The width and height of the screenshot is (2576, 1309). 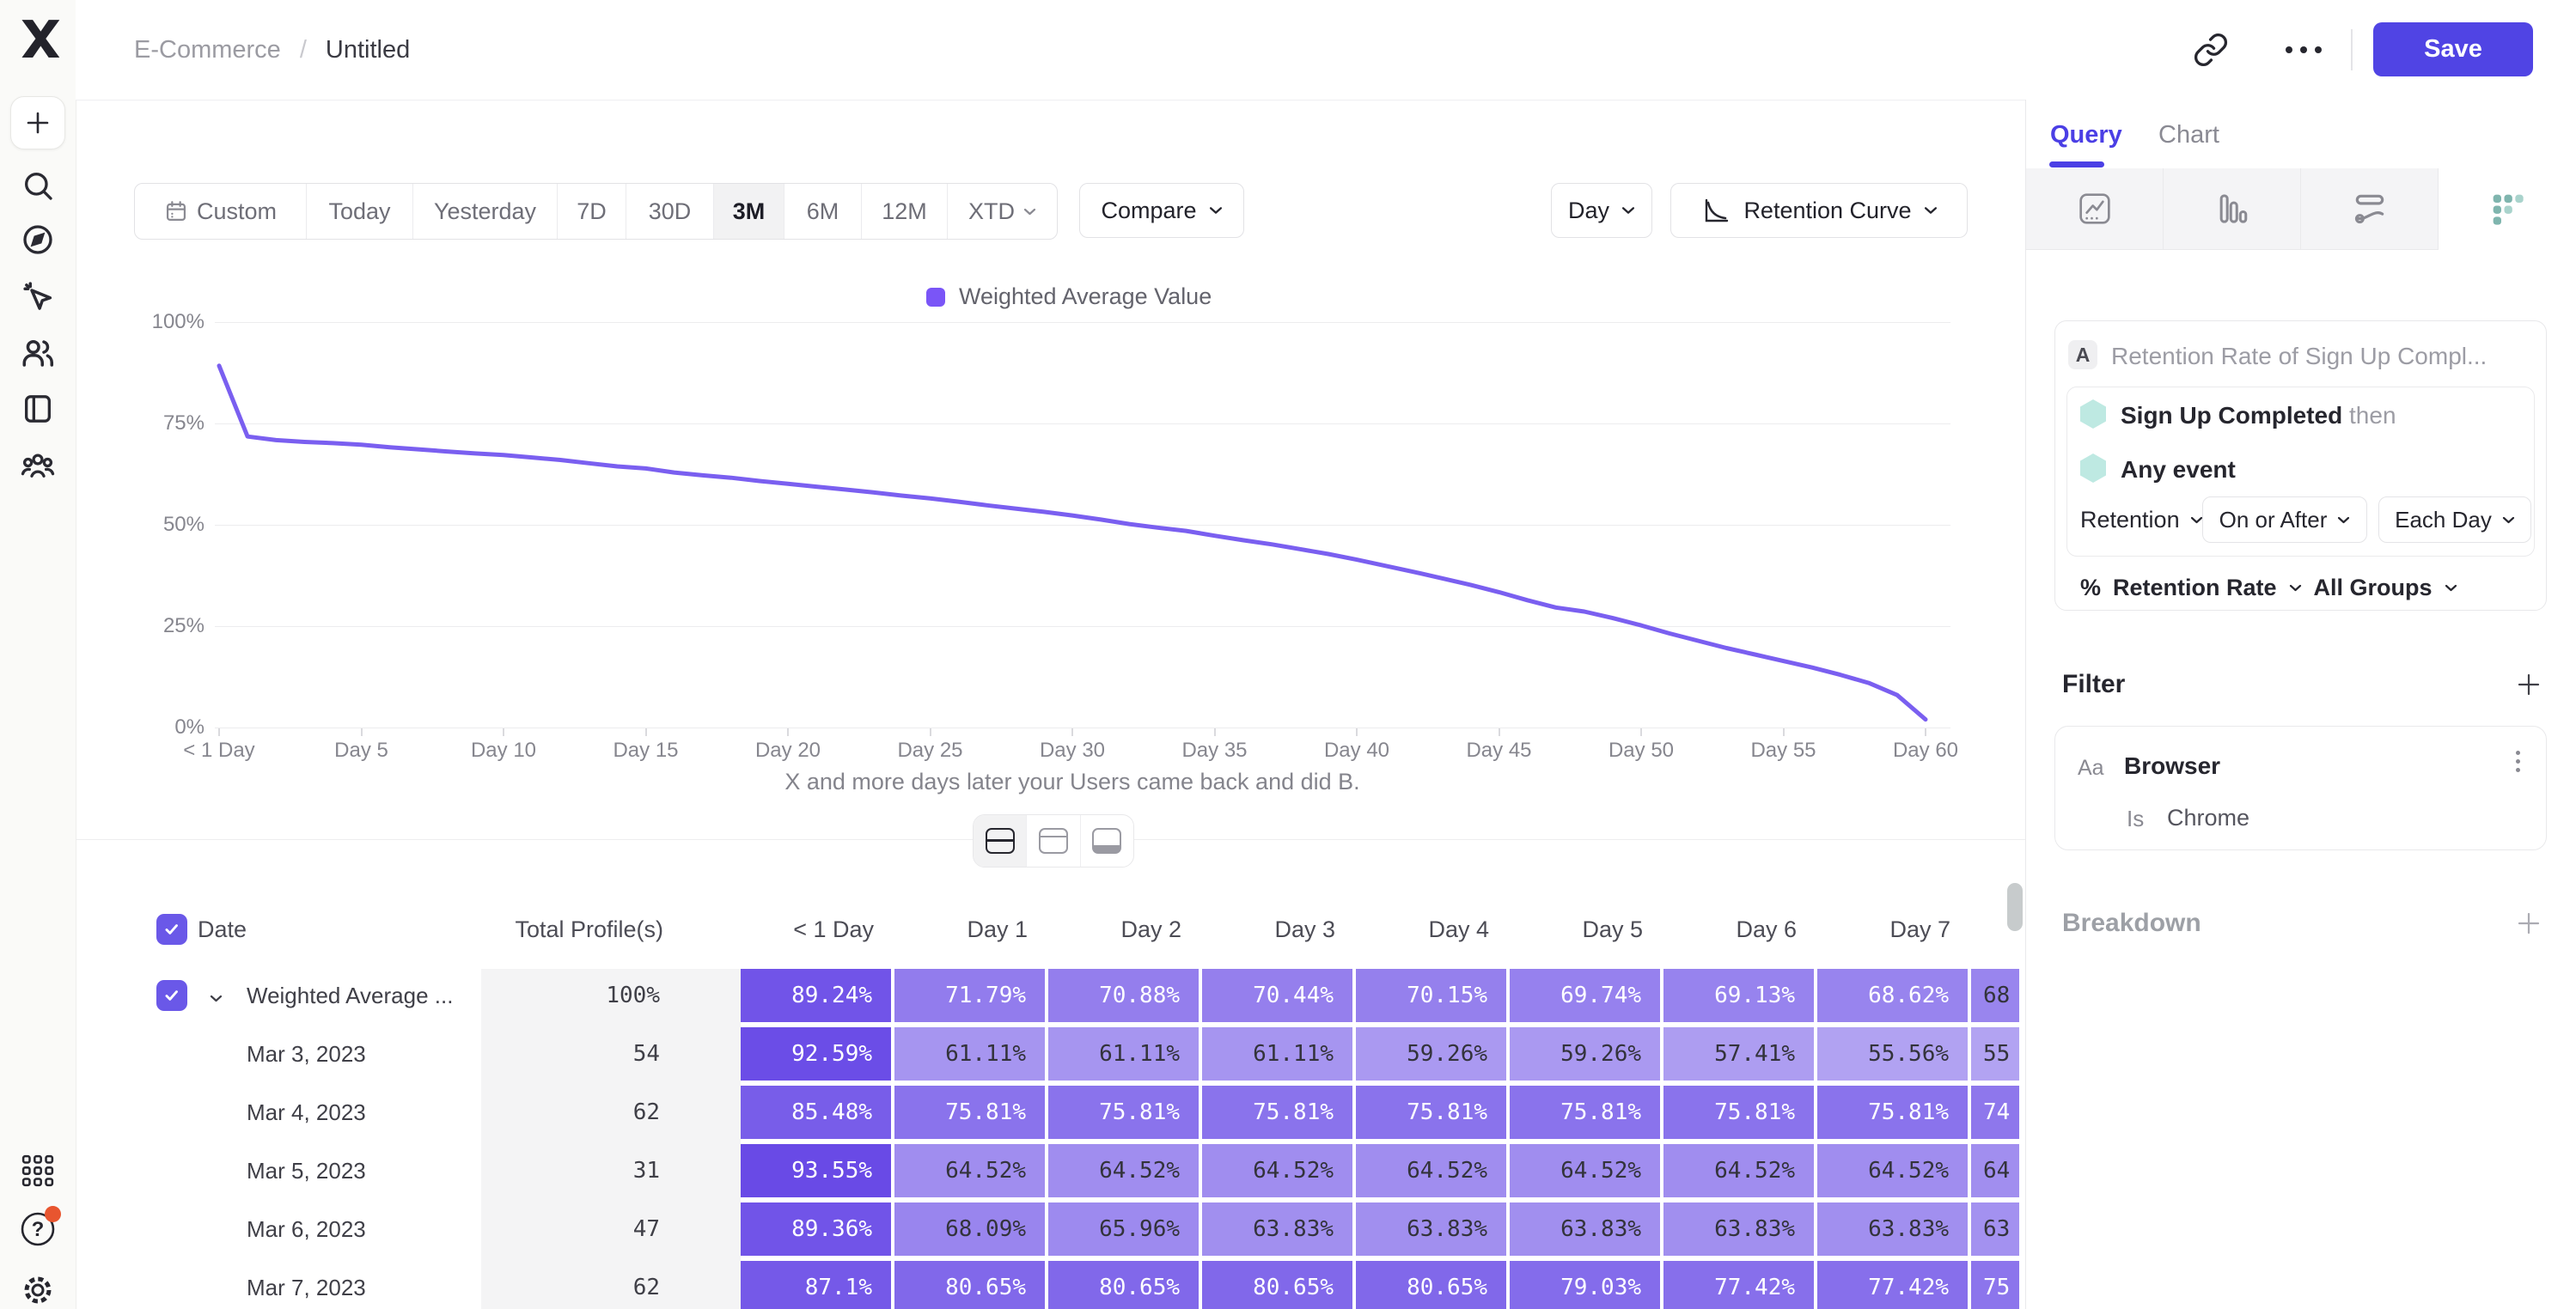 I want to click on retention-cell: 70.88%, so click(x=1123, y=995).